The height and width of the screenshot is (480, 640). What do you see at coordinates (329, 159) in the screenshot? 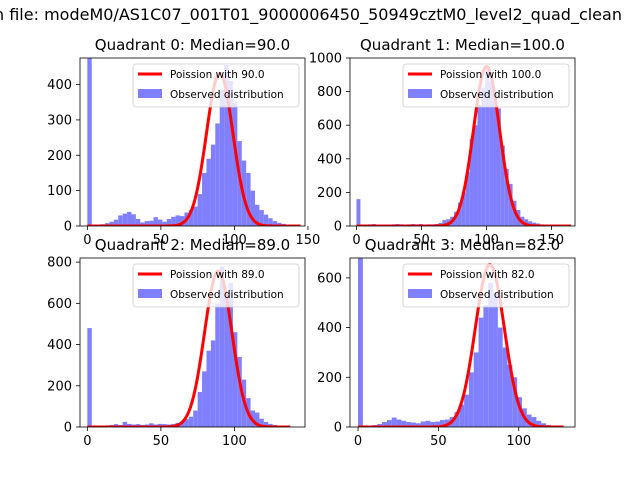
I see `quadrant-1-ytick-label-2: 400` at bounding box center [329, 159].